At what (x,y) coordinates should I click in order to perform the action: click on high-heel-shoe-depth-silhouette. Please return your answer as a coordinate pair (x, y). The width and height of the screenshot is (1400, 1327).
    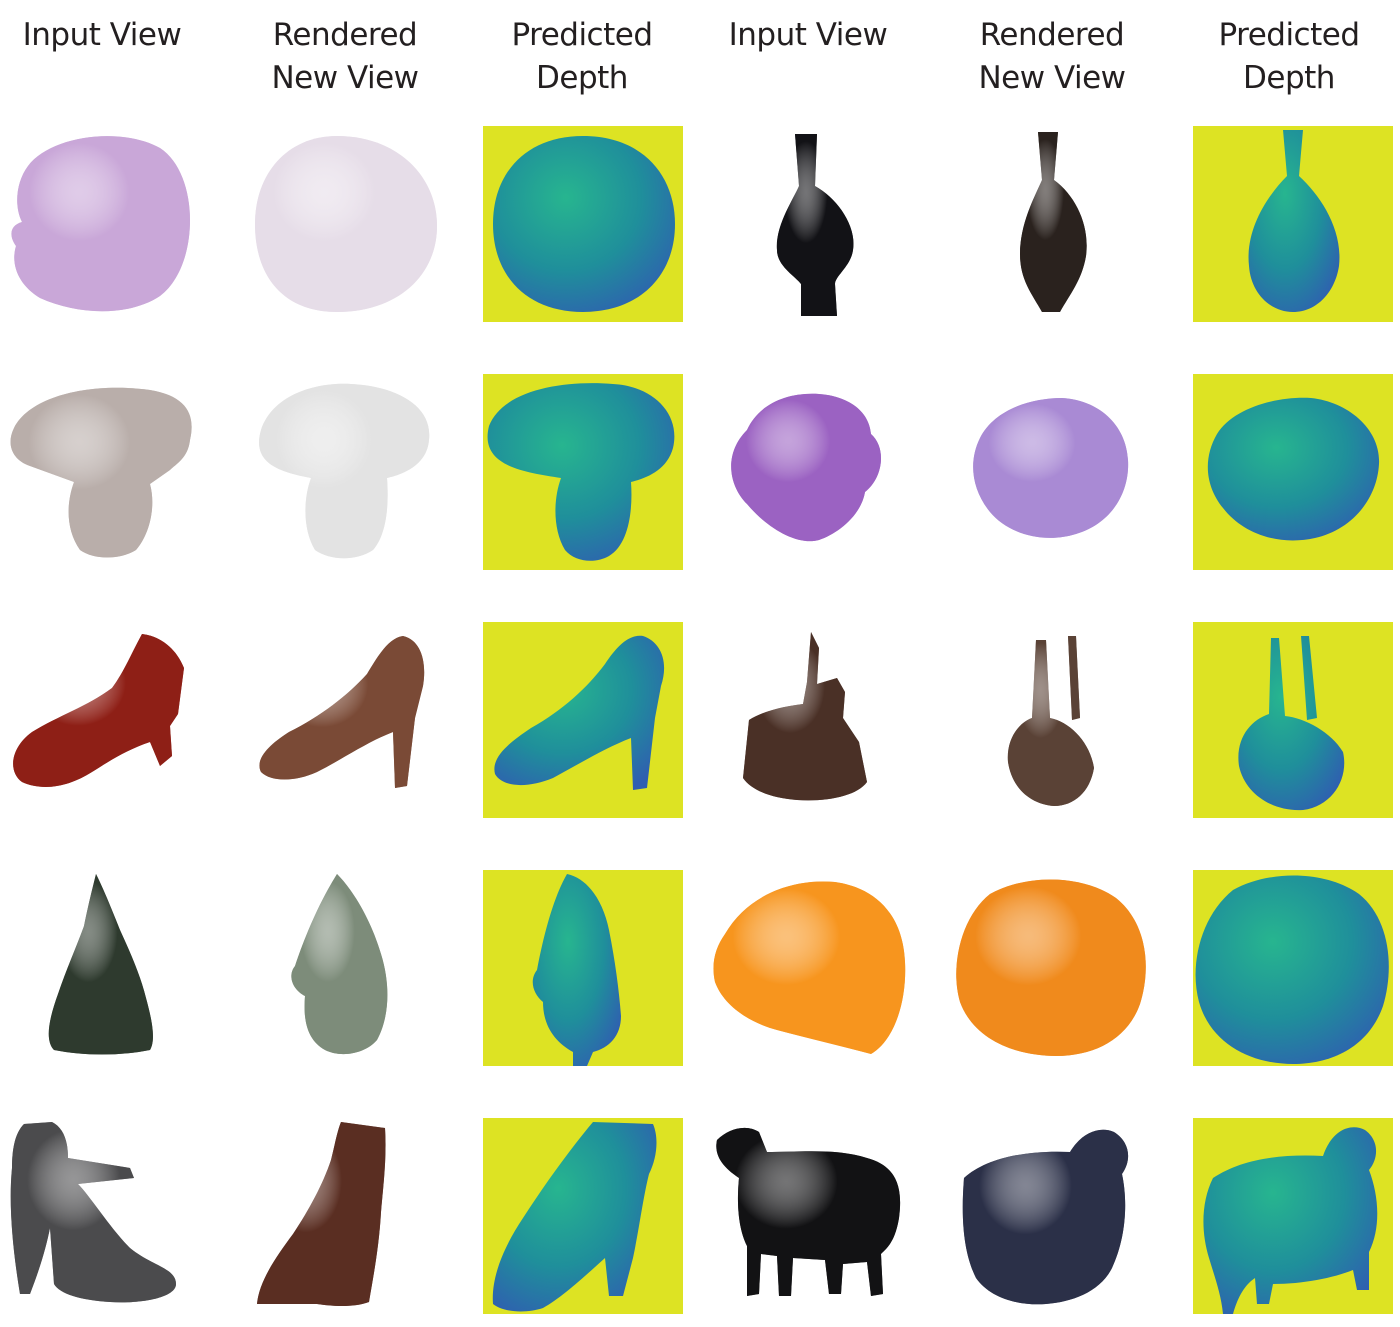
    Looking at the image, I should click on (579, 712).